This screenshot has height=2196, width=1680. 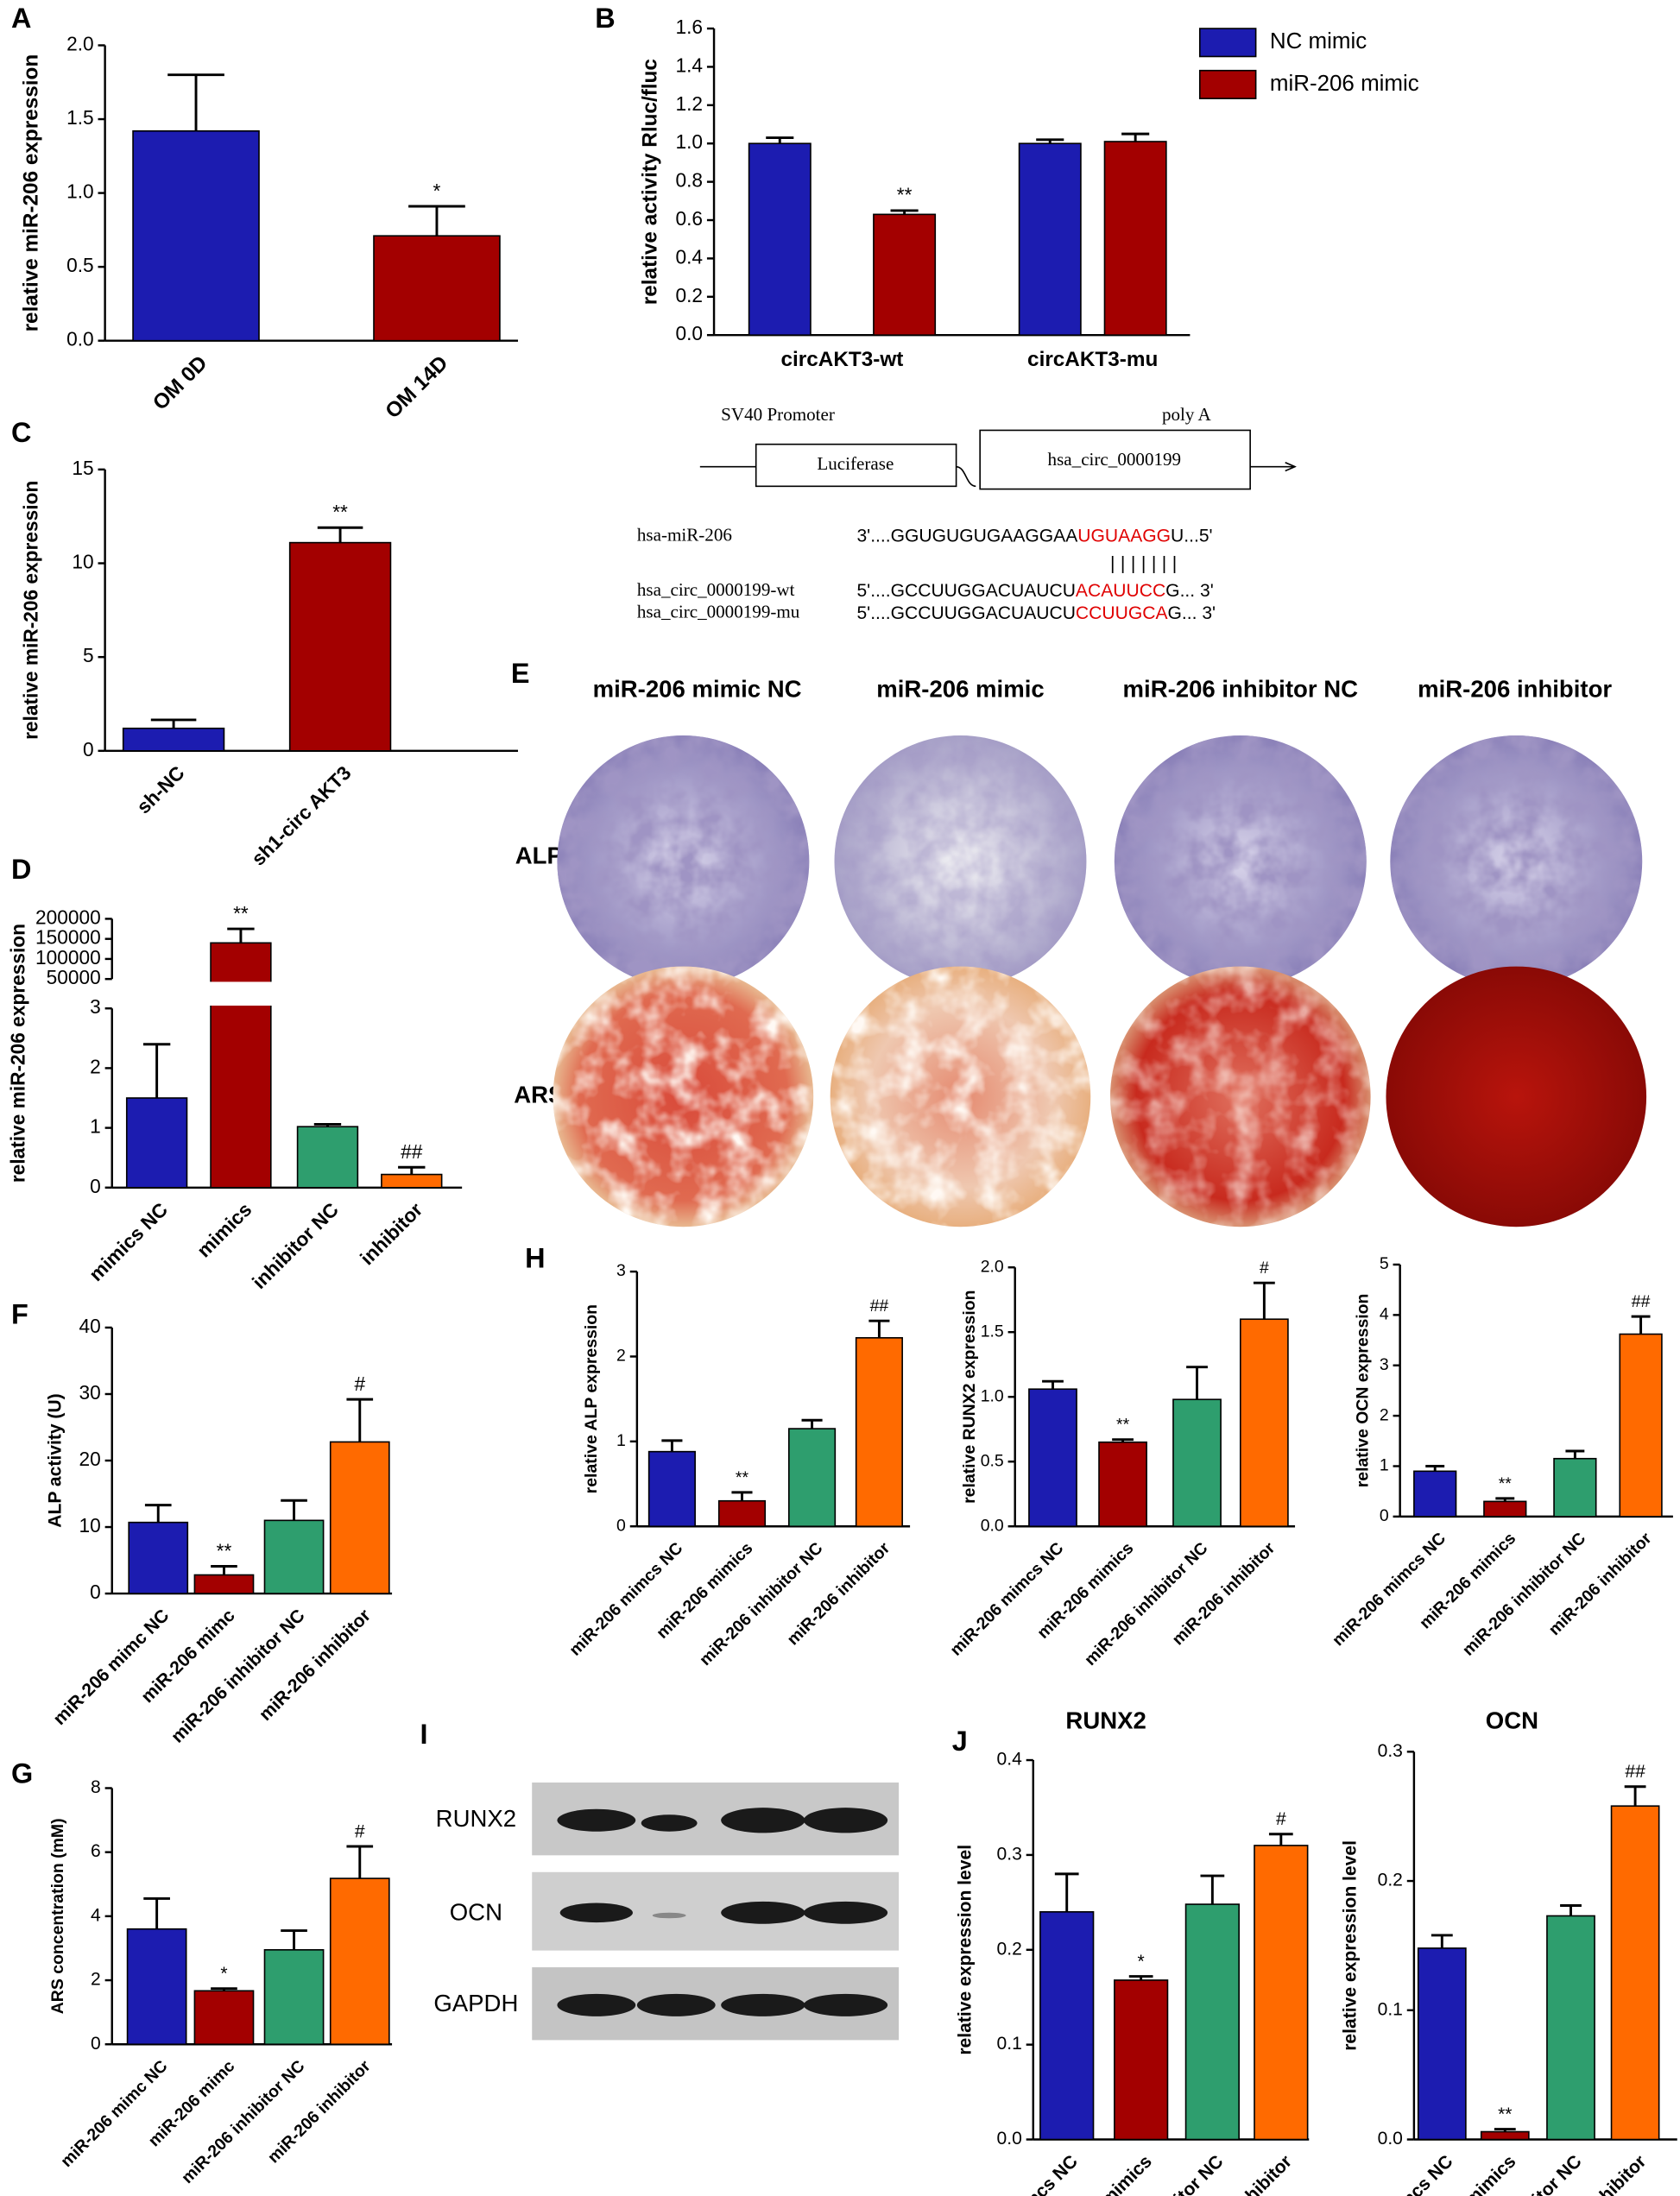 What do you see at coordinates (1092, 359) in the screenshot?
I see `x-tick-label: circAKT3-mu` at bounding box center [1092, 359].